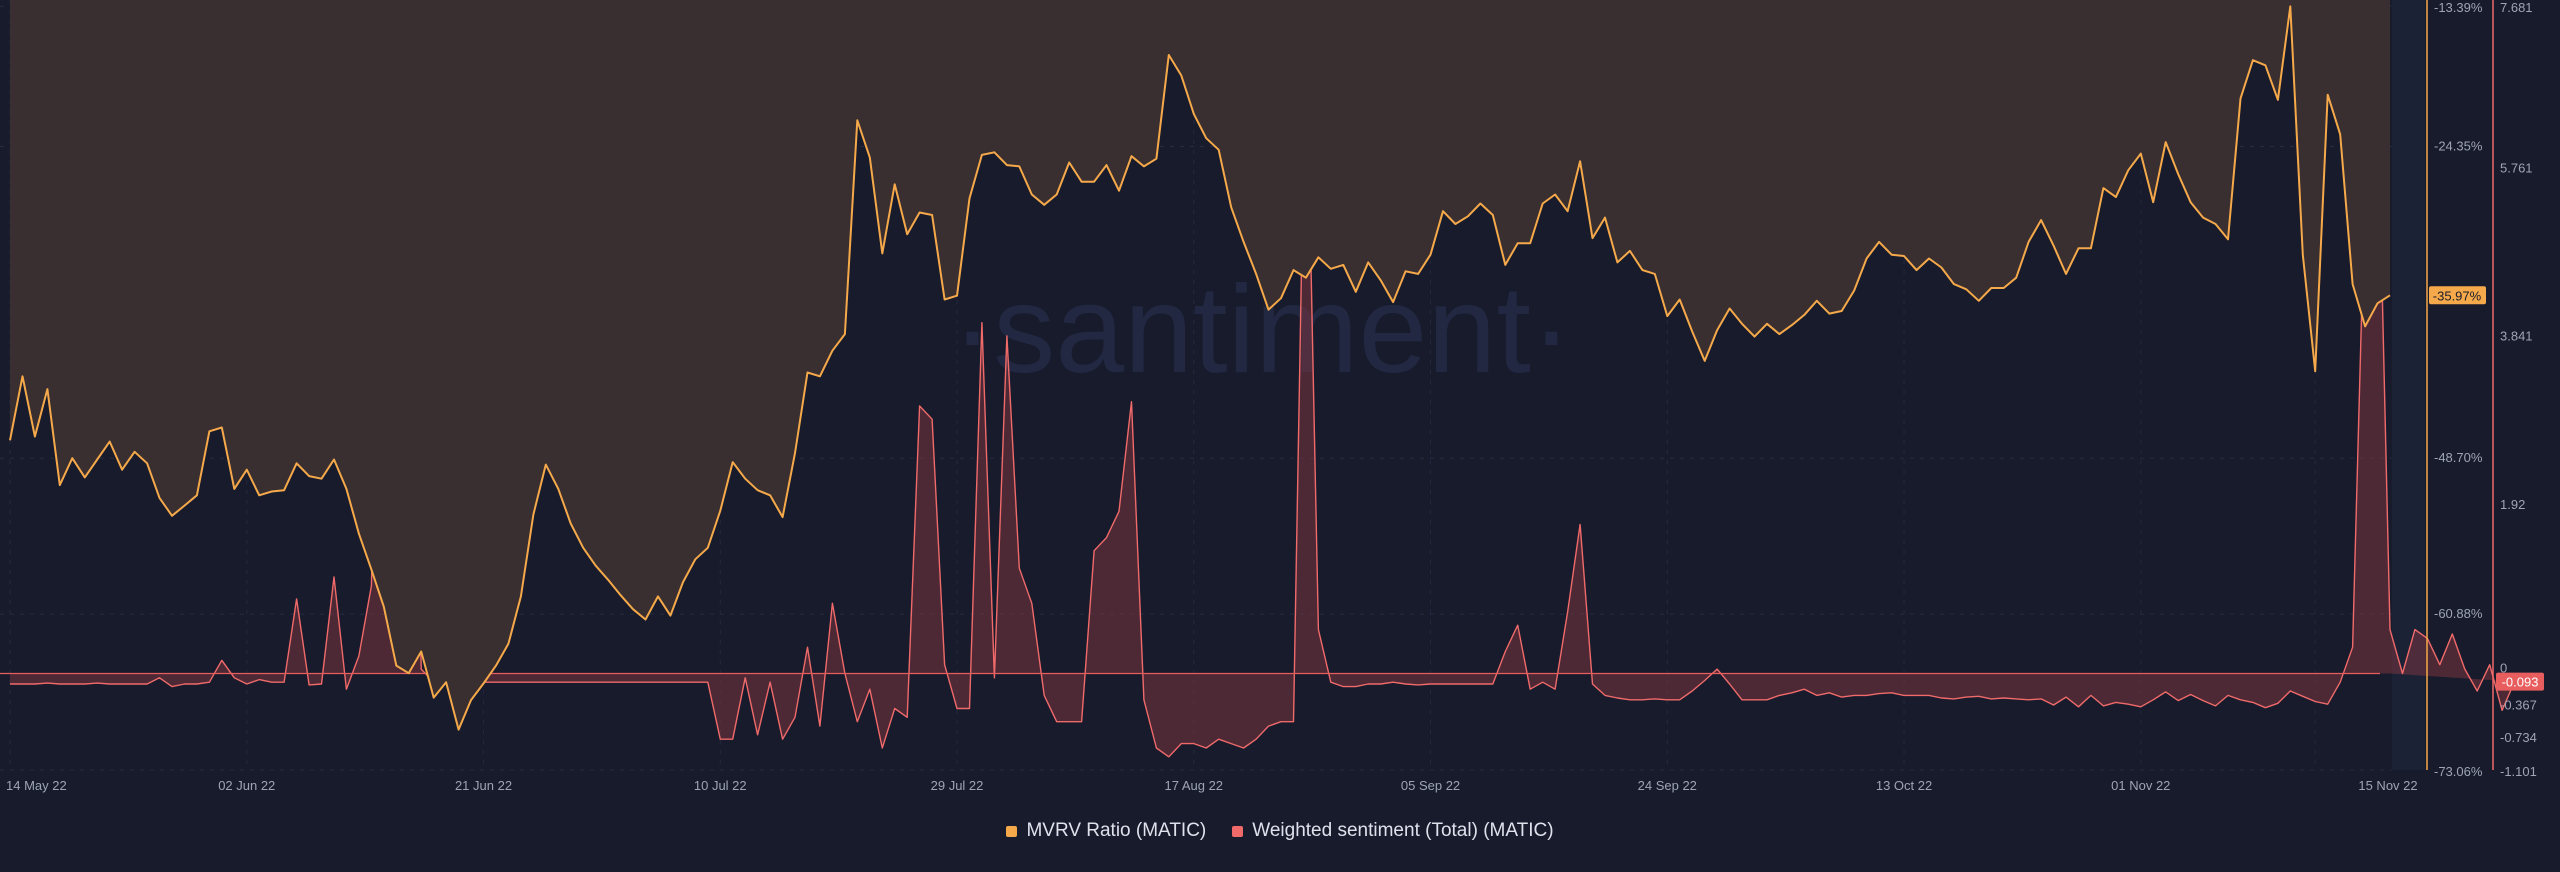 This screenshot has height=872, width=2560. What do you see at coordinates (2486, 488) in the screenshot?
I see `current-value-markers: -35.97% -0.093` at bounding box center [2486, 488].